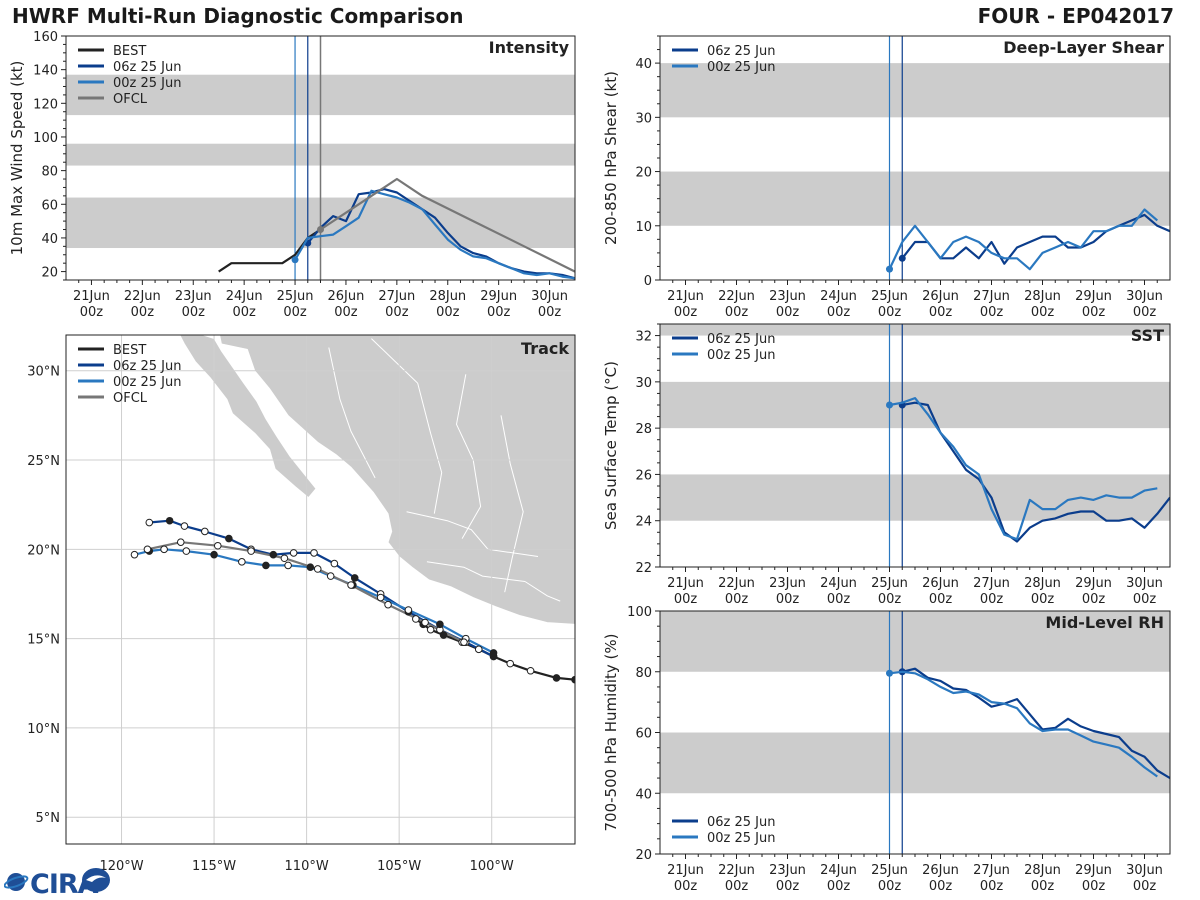 The height and width of the screenshot is (900, 1200). What do you see at coordinates (1147, 335) in the screenshot?
I see `sst-title: SST` at bounding box center [1147, 335].